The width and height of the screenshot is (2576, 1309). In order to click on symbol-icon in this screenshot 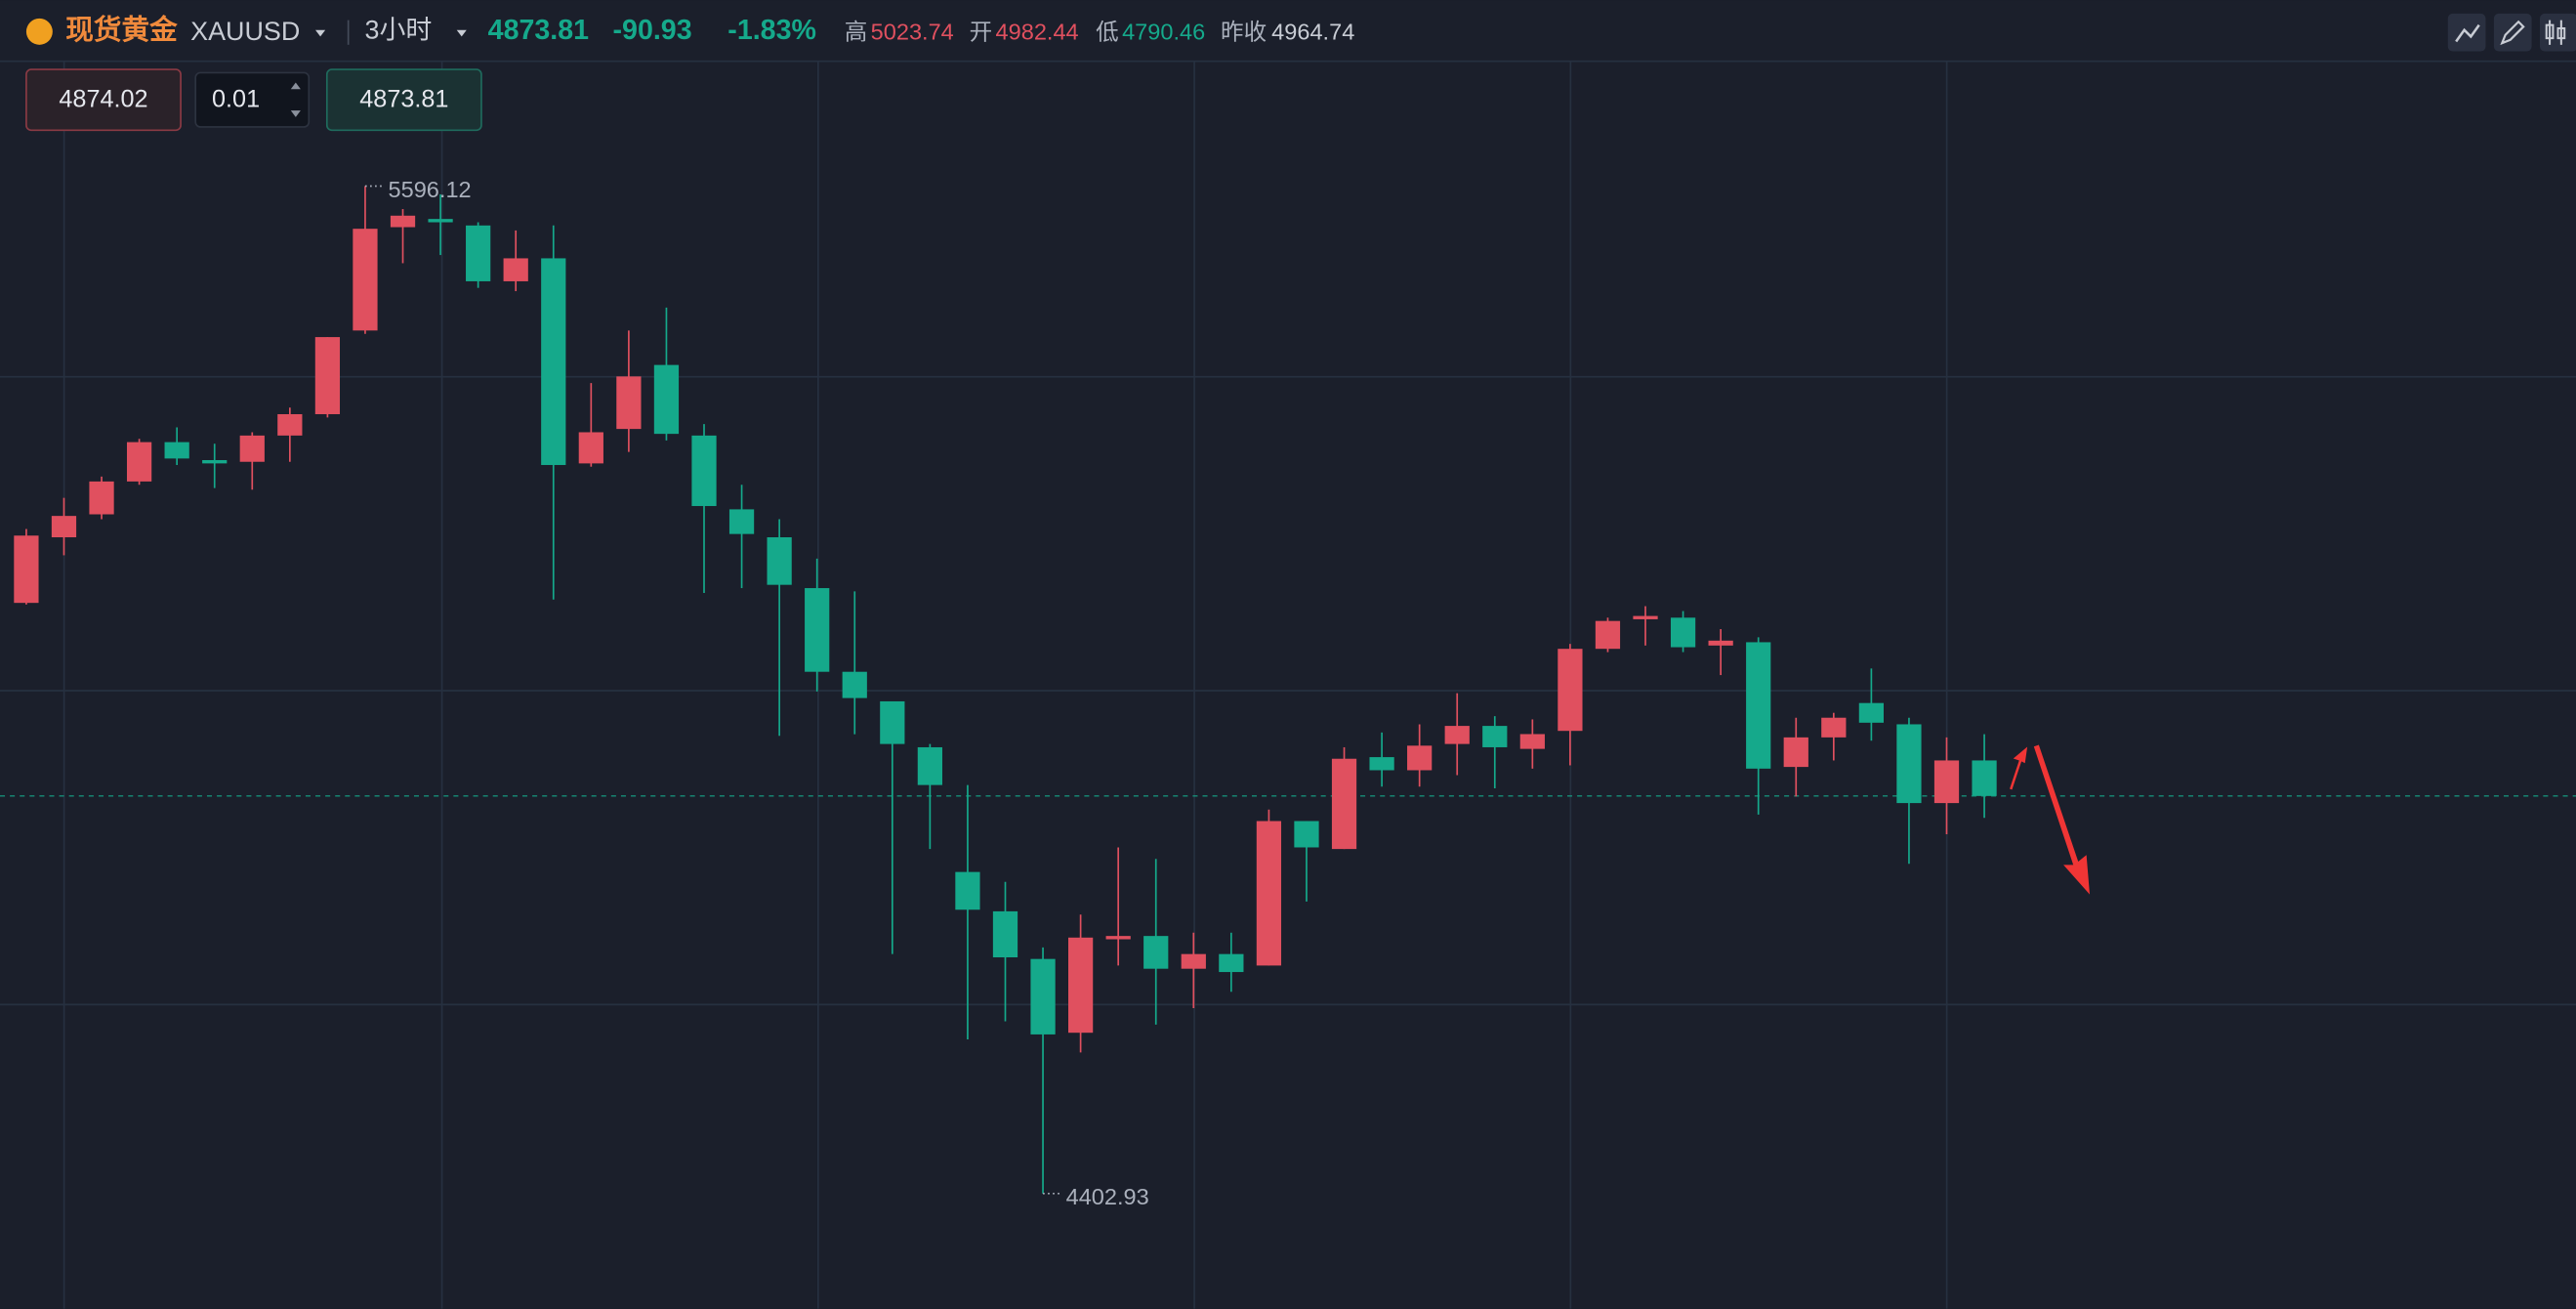, I will do `click(39, 31)`.